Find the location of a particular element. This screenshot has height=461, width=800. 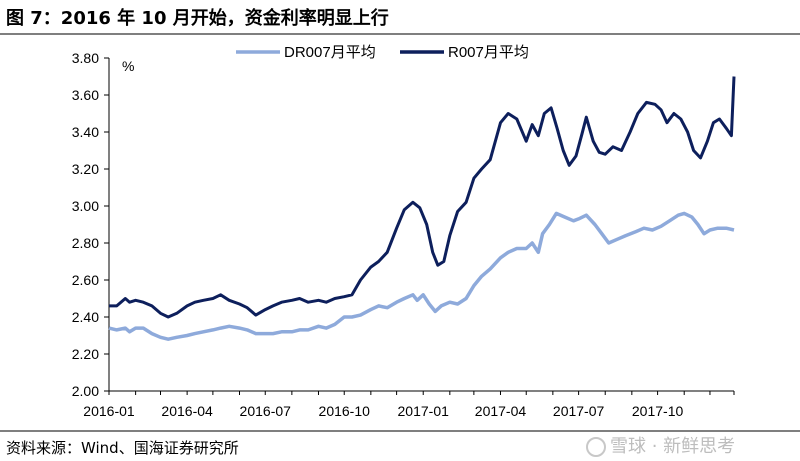

y-axis: 2.00 2.20 2.40 2.60 2.80 3.00 3.20 3.40 3.60 3.80 is located at coordinates (91, 224).